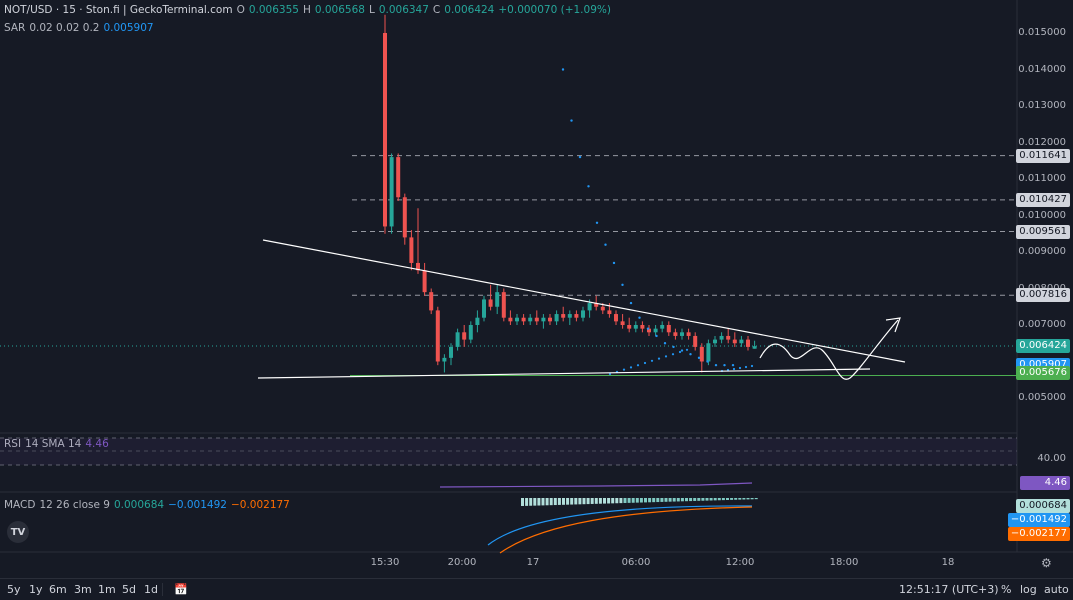  What do you see at coordinates (107, 589) in the screenshot?
I see `timeframe-1m-button: 1m` at bounding box center [107, 589].